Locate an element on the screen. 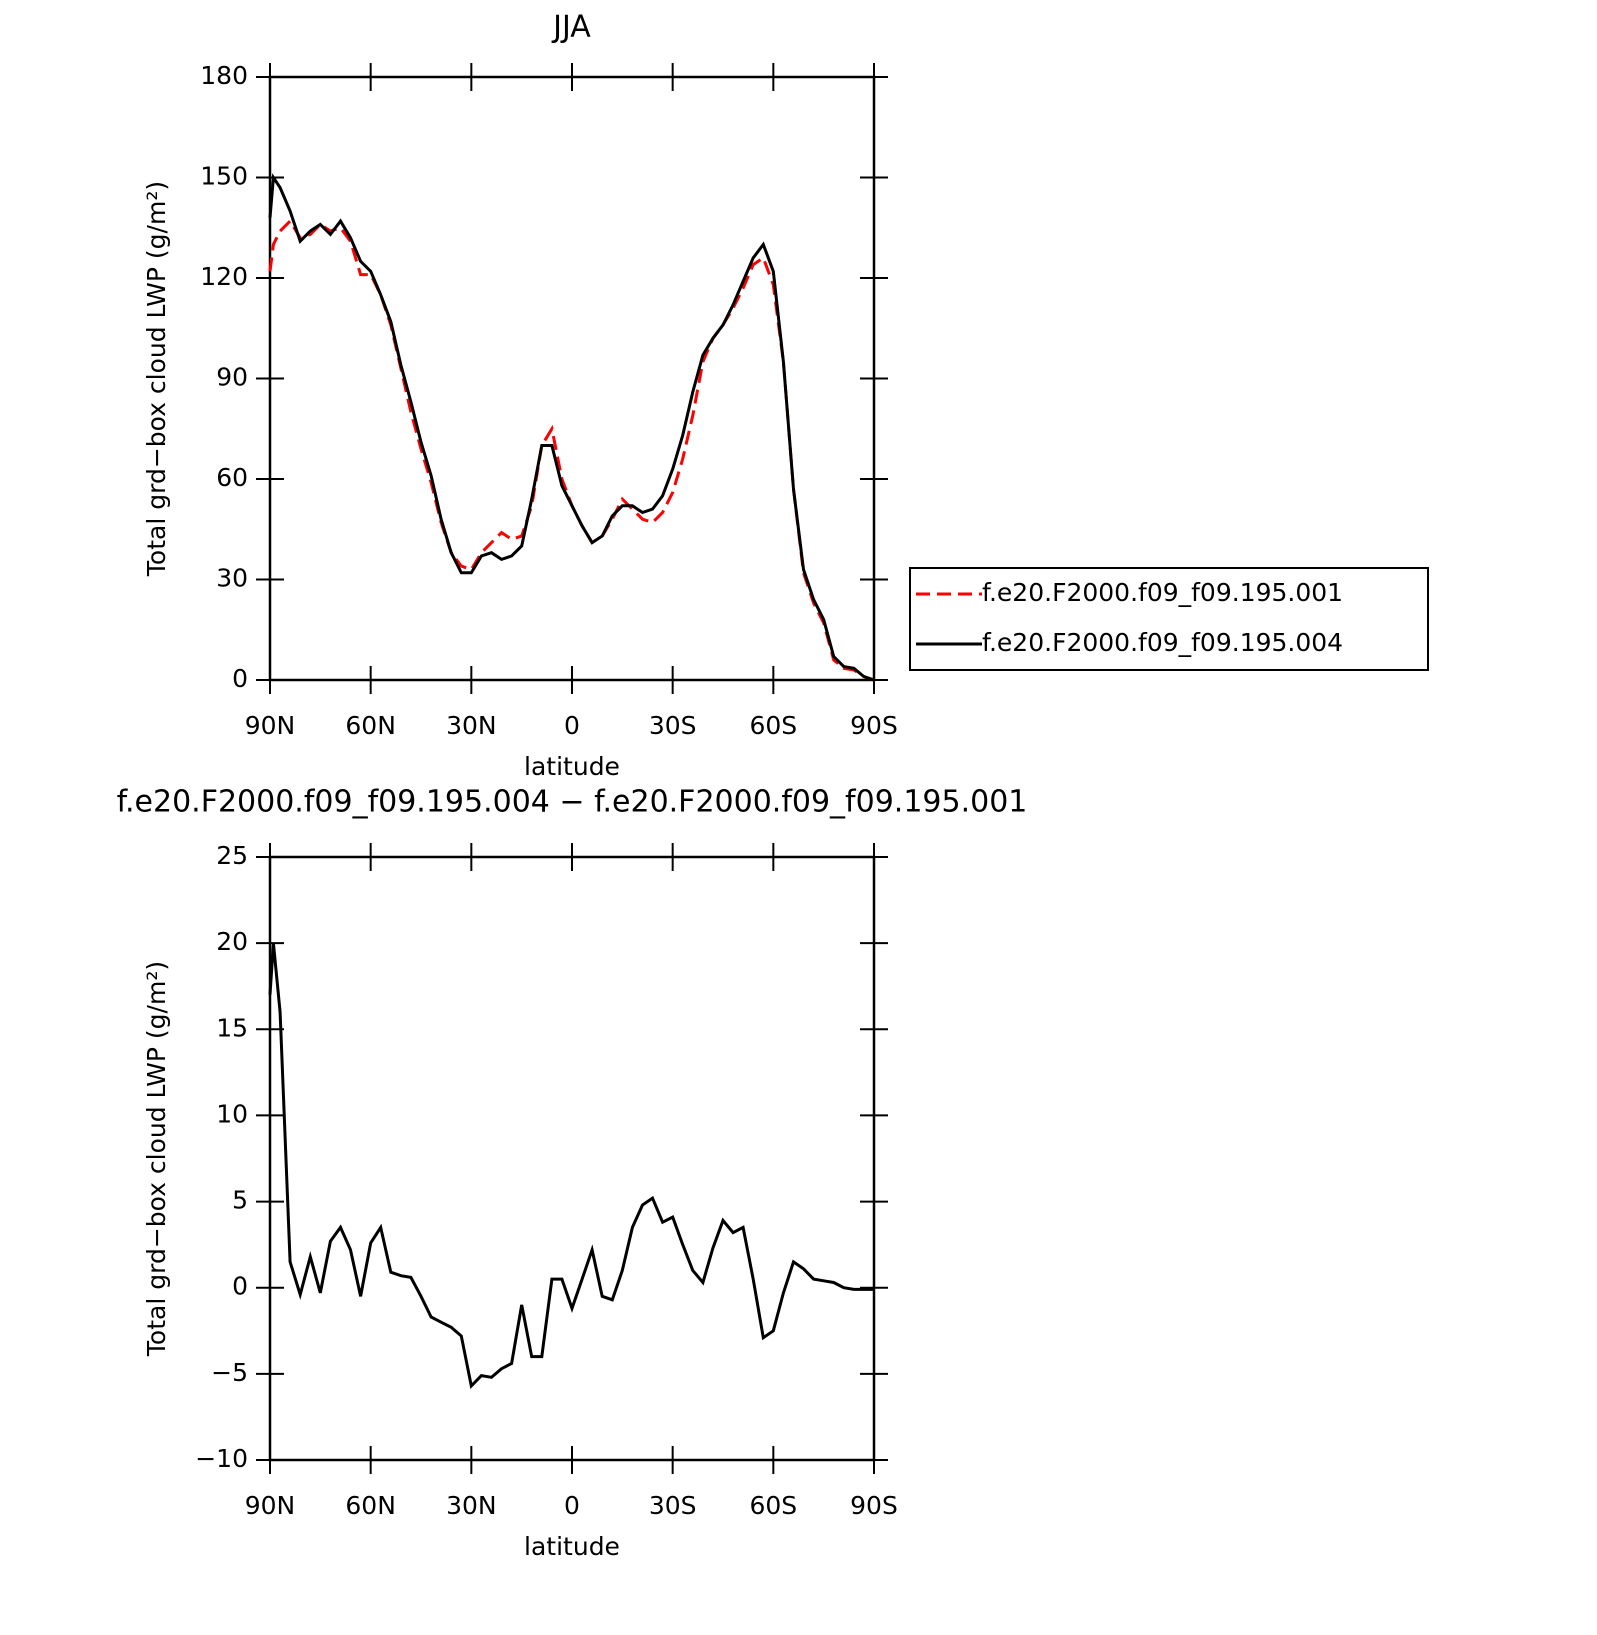 This screenshot has height=1635, width=1597. chart-title: JJA is located at coordinates (571, 27).